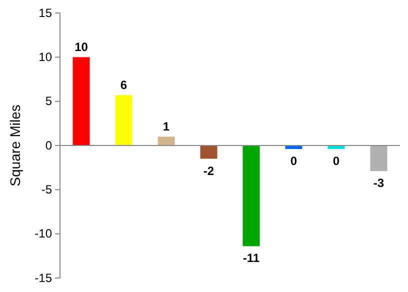 This screenshot has height=292, width=408. What do you see at coordinates (43, 233) in the screenshot?
I see `y-tick-label: -10` at bounding box center [43, 233].